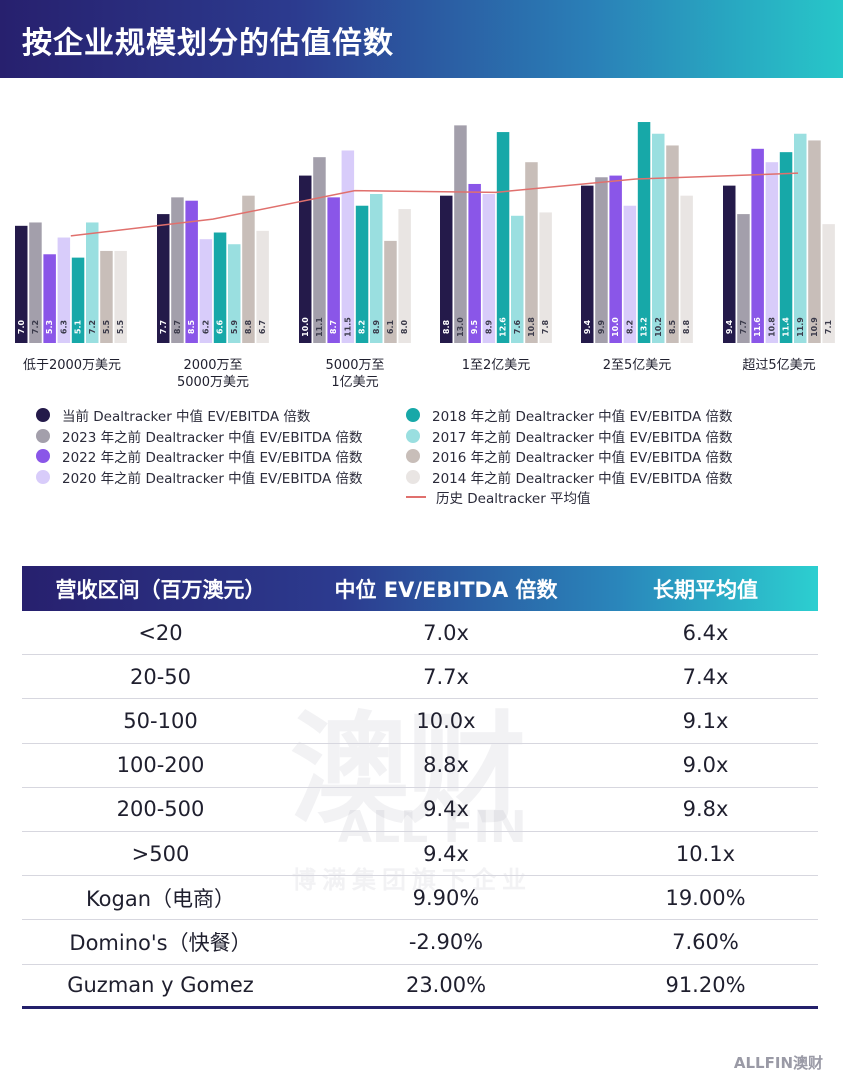 The image size is (843, 1083). What do you see at coordinates (205, 327) in the screenshot?
I see `bar-value-label: 6.2` at bounding box center [205, 327].